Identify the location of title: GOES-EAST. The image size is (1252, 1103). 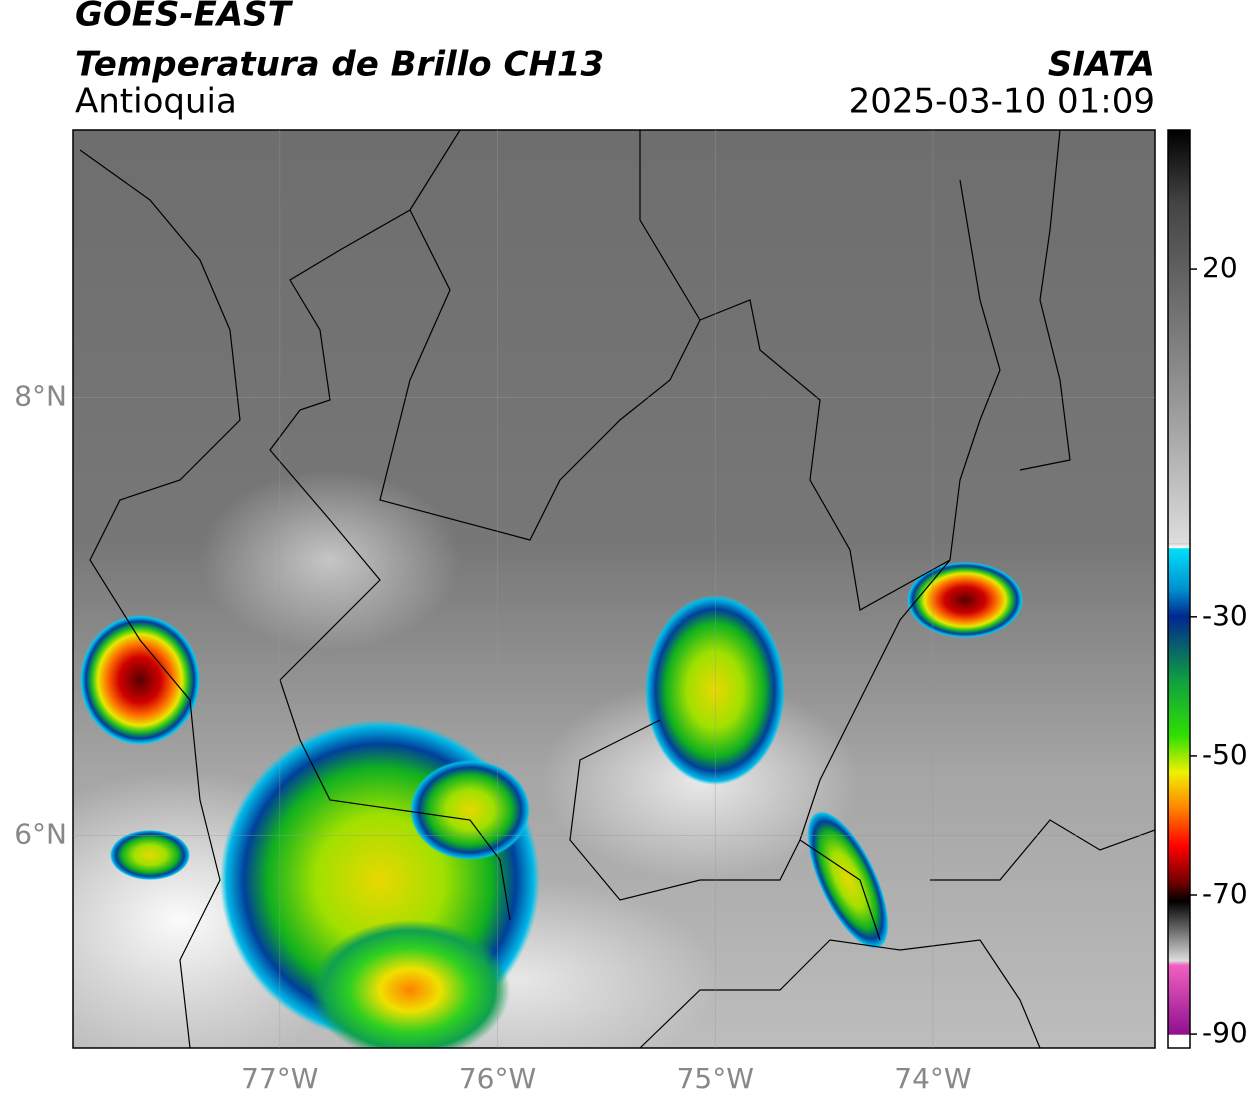
(184, 17).